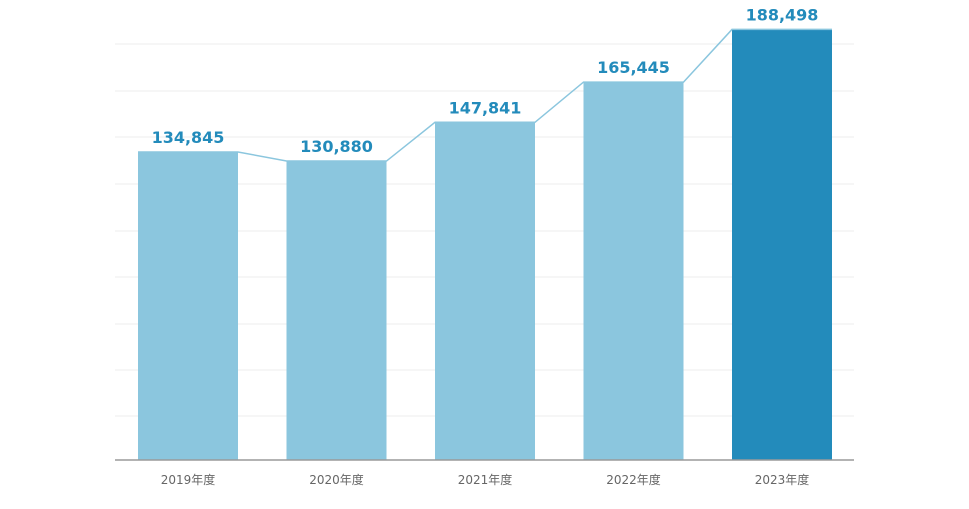 The width and height of the screenshot is (969, 509). I want to click on tick-label-2022年度: 2022年度, so click(633, 479).